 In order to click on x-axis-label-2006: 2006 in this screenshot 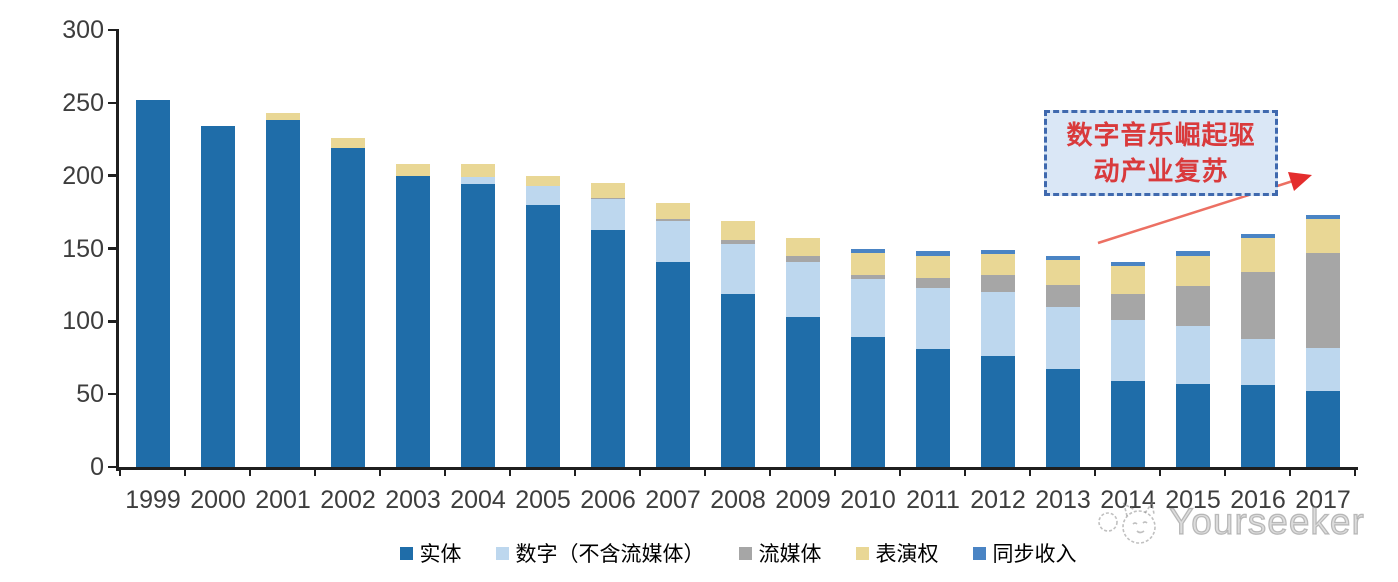, I will do `click(608, 500)`.